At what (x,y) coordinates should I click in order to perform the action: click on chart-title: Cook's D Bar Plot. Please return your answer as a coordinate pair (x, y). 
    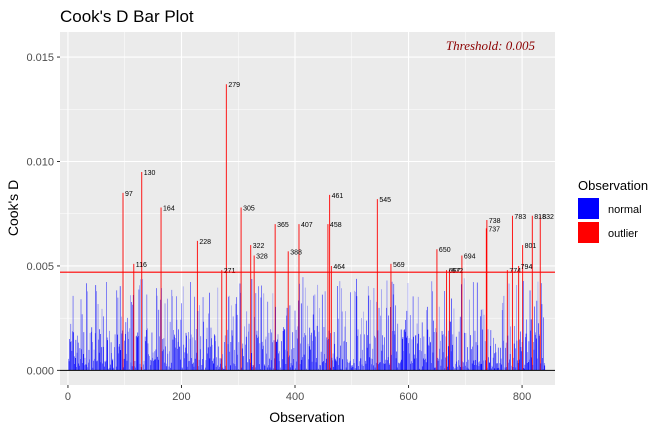
    Looking at the image, I should click on (127, 16).